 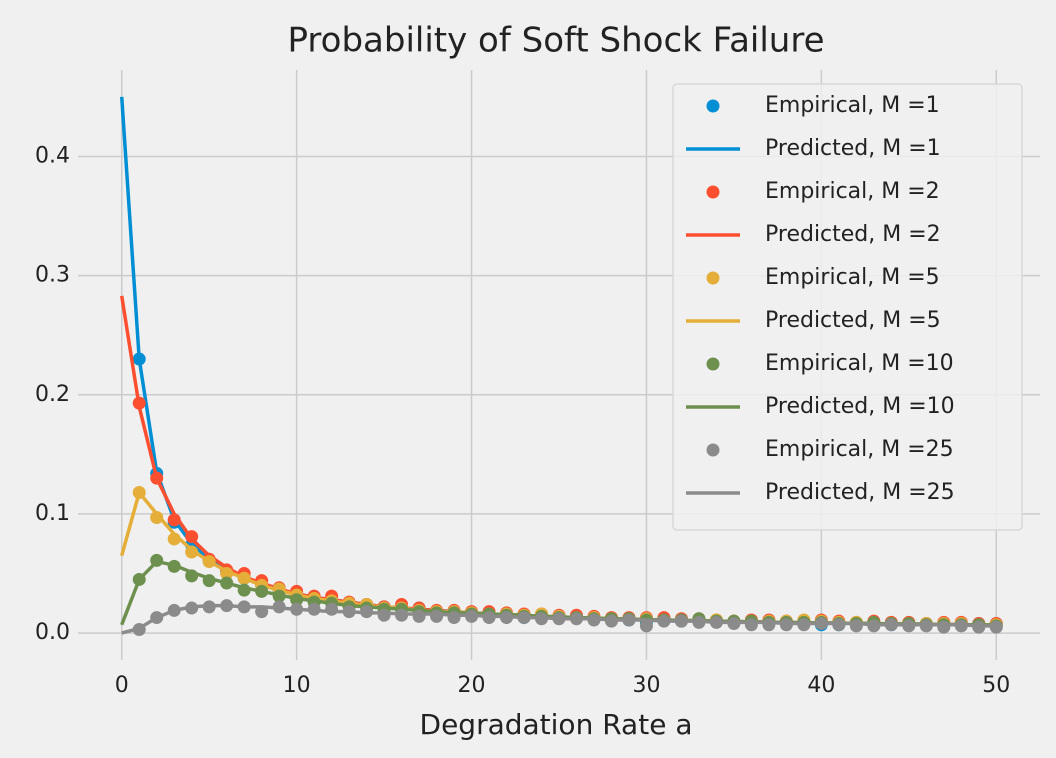 What do you see at coordinates (996, 685) in the screenshot?
I see `x-tick-label: 50` at bounding box center [996, 685].